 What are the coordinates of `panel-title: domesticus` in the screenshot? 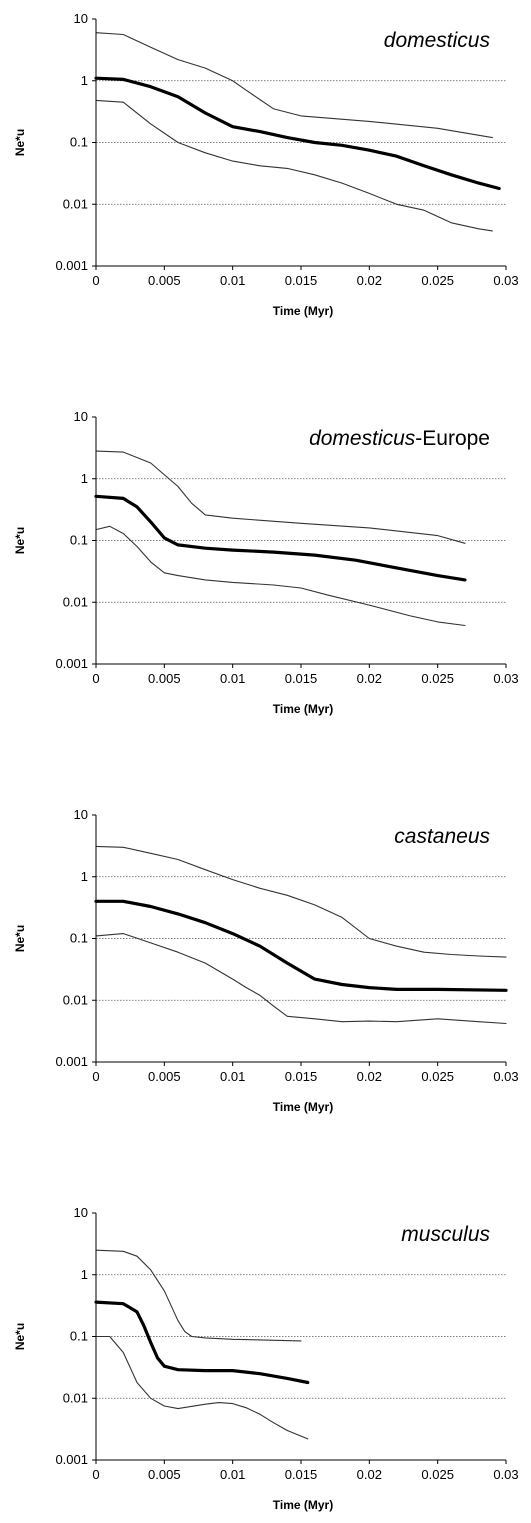 It's located at (437, 40).